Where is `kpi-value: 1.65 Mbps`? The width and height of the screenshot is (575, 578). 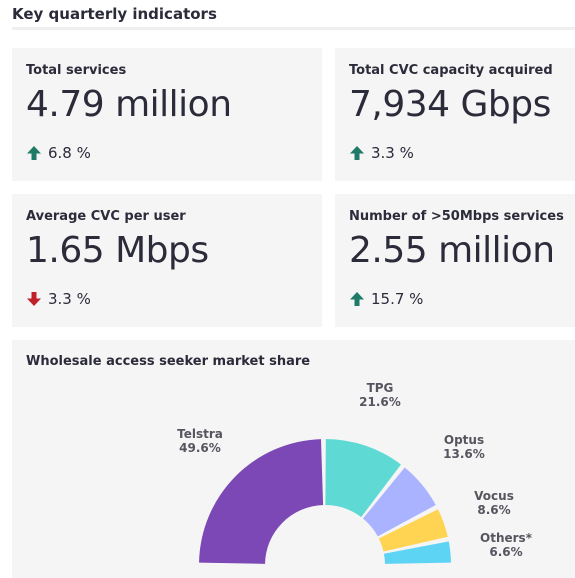 kpi-value: 1.65 Mbps is located at coordinates (117, 250).